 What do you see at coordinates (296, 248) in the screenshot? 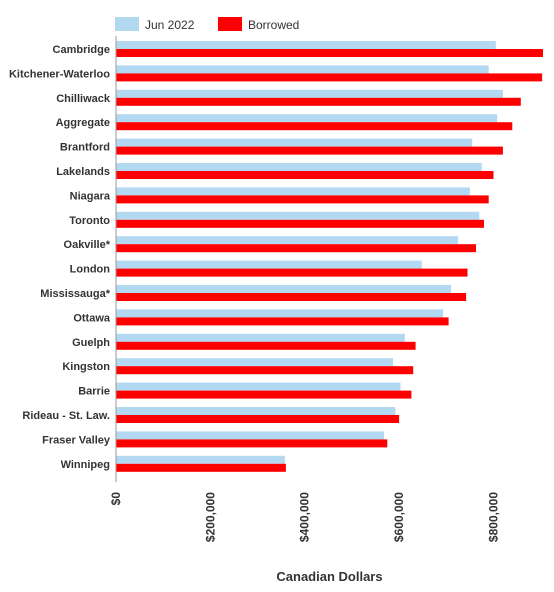
I see `bar-borrowed-oakville` at bounding box center [296, 248].